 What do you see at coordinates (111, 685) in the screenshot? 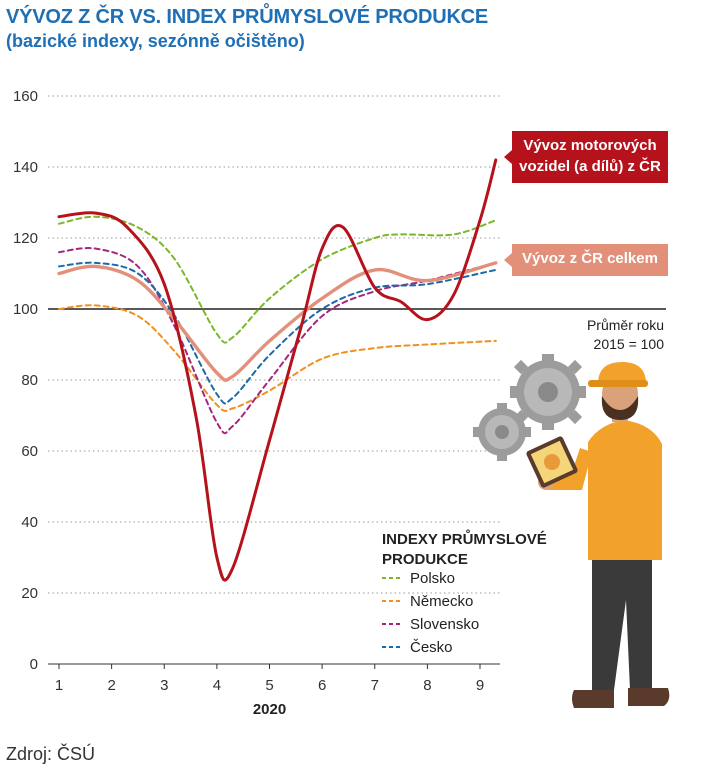
I see `x-tick-label: 2` at bounding box center [111, 685].